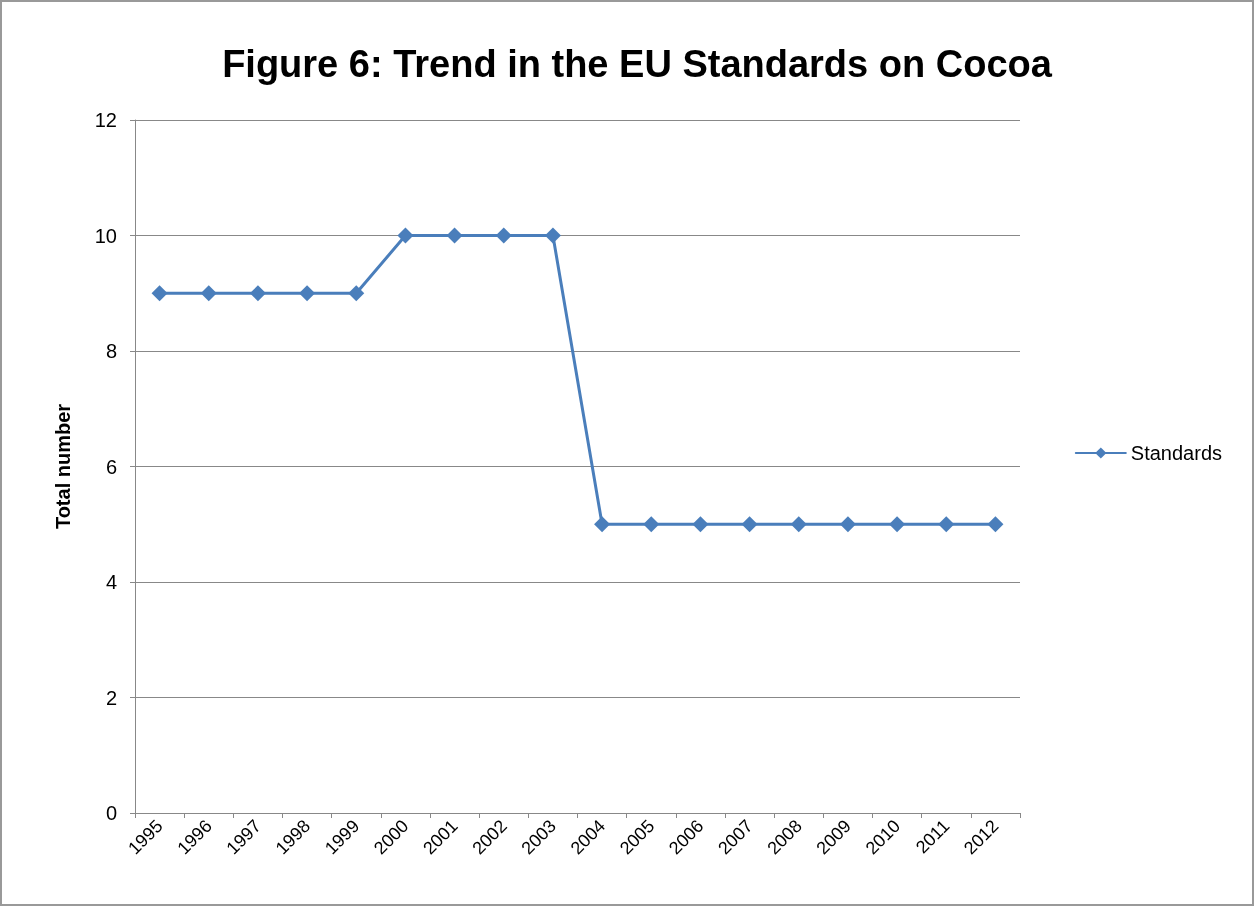  I want to click on y-tick-label: 0, so click(111, 813).